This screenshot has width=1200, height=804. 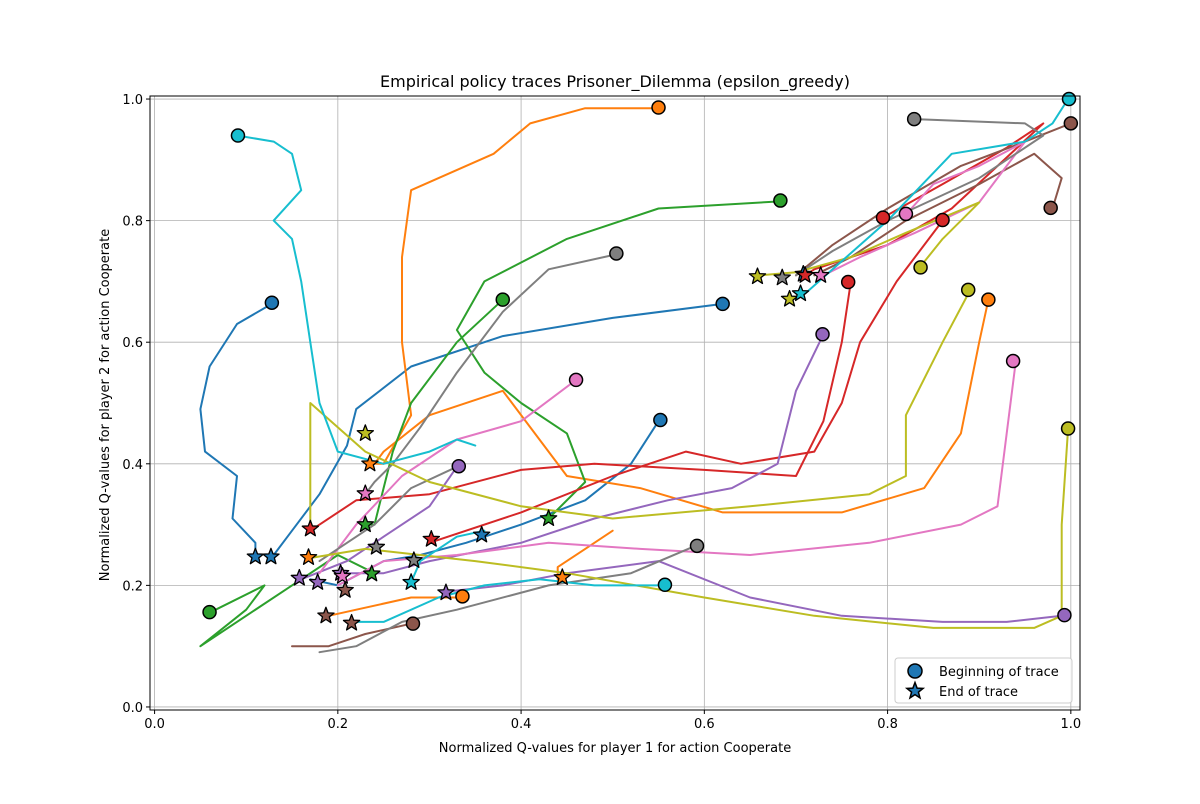 I want to click on legend-box, so click(x=983, y=680).